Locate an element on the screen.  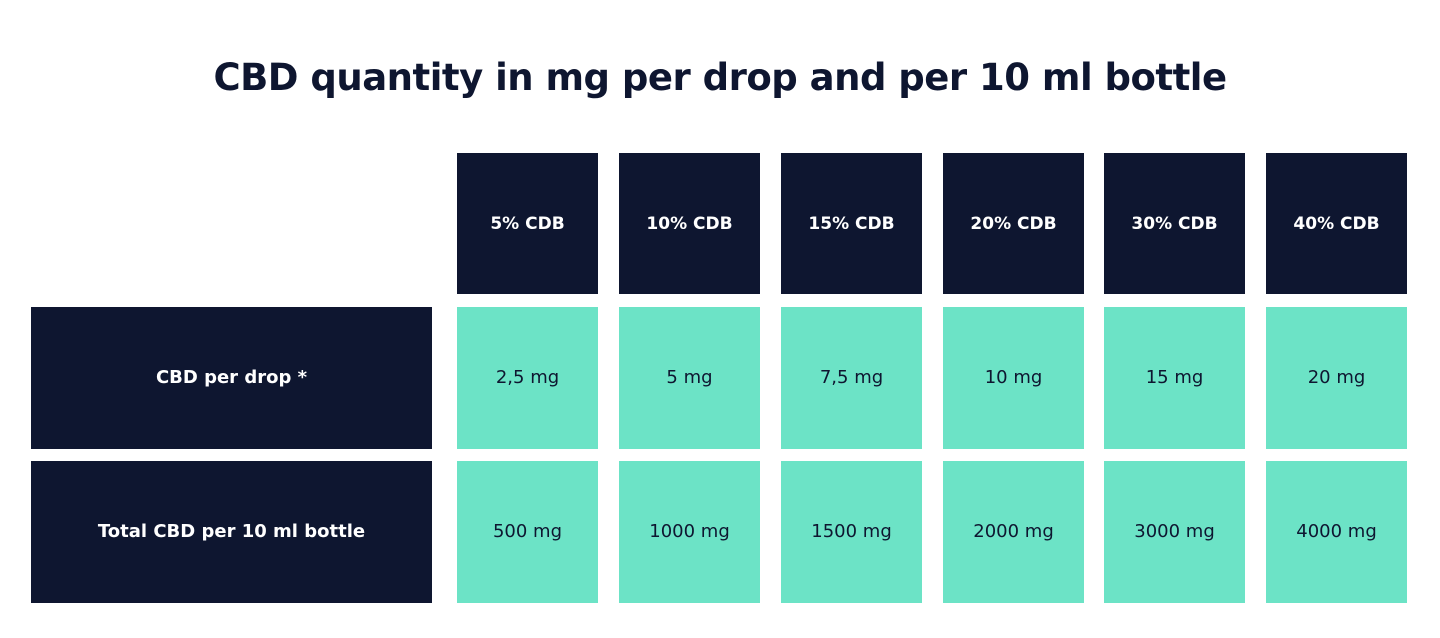
cell-value: 2,5 mg is located at coordinates (527, 377).